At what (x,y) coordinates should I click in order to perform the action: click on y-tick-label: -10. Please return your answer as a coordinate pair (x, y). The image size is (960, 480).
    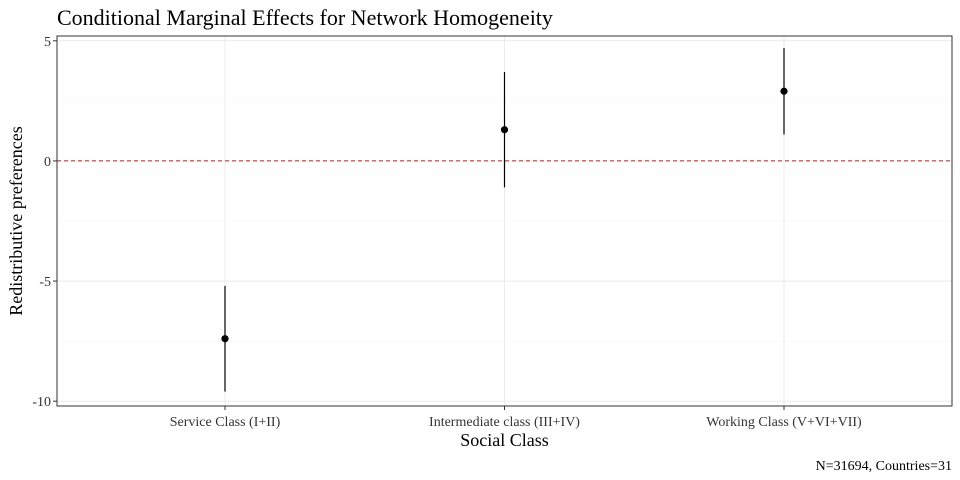
    Looking at the image, I should click on (41, 402).